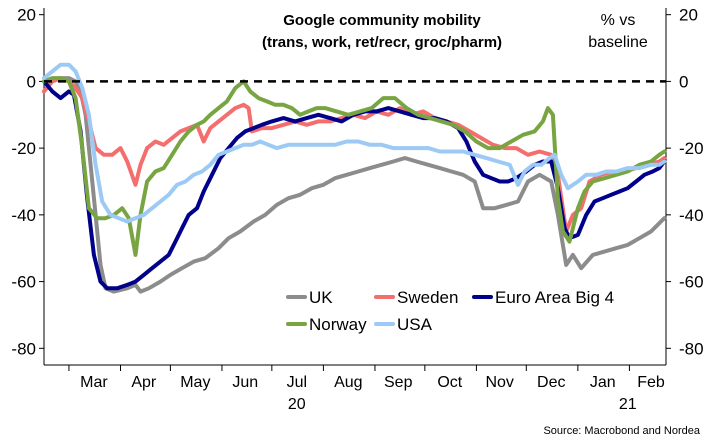 The height and width of the screenshot is (448, 710). What do you see at coordinates (450, 311) in the screenshot?
I see `legend: UK Sweden Euro Area Big 4 Norway USA` at bounding box center [450, 311].